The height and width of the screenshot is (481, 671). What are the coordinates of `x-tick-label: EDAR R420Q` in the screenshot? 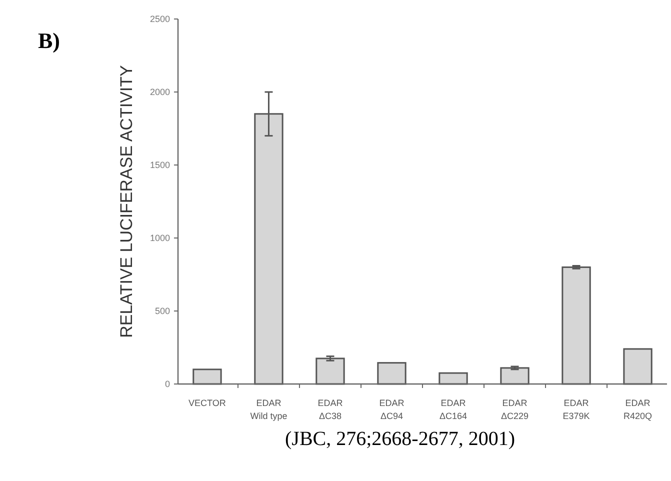 It's located at (638, 409).